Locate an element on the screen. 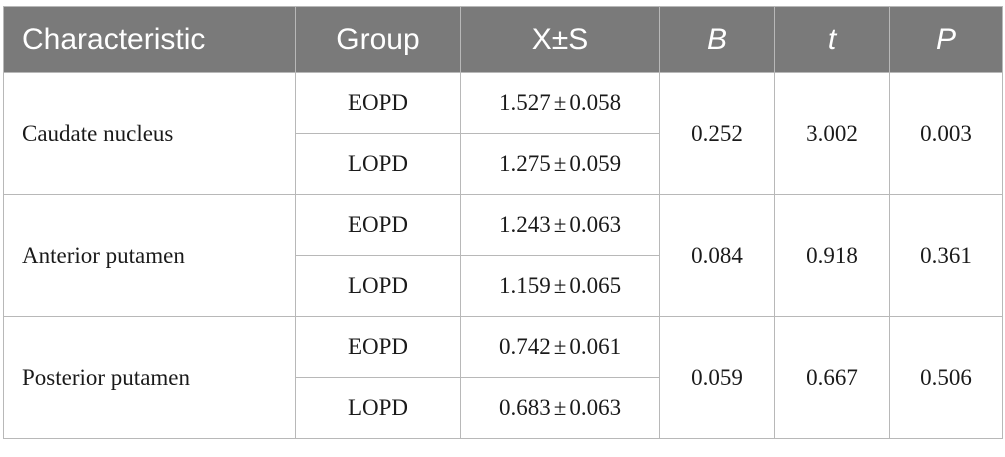  p-cell: 0.506 is located at coordinates (946, 377).